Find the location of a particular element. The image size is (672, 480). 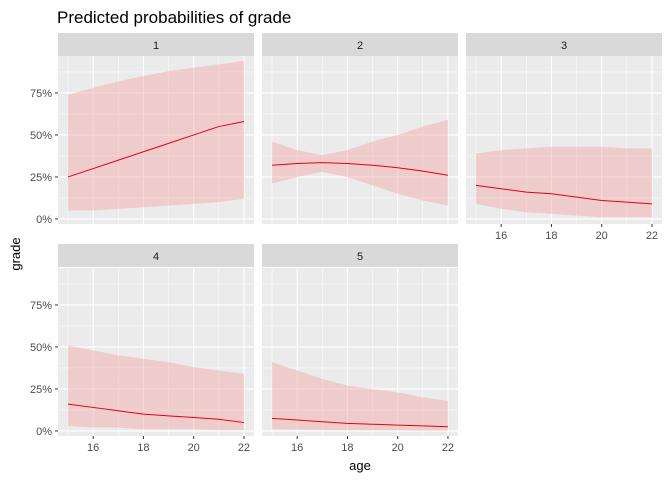

facet-strip-label: 3 is located at coordinates (564, 46).